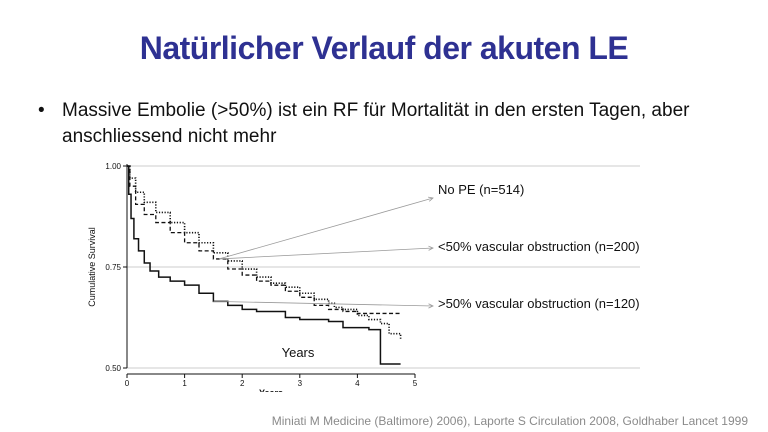  Describe the element at coordinates (481, 189) in the screenshot. I see `annotation-label-0: No PE (n=514)` at that location.